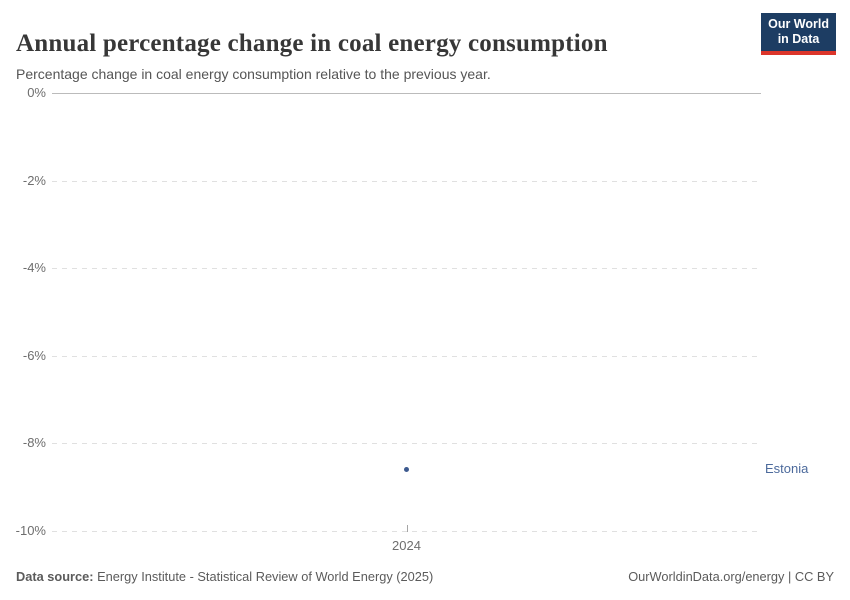  What do you see at coordinates (407, 528) in the screenshot?
I see `x-axis-tick-mark` at bounding box center [407, 528].